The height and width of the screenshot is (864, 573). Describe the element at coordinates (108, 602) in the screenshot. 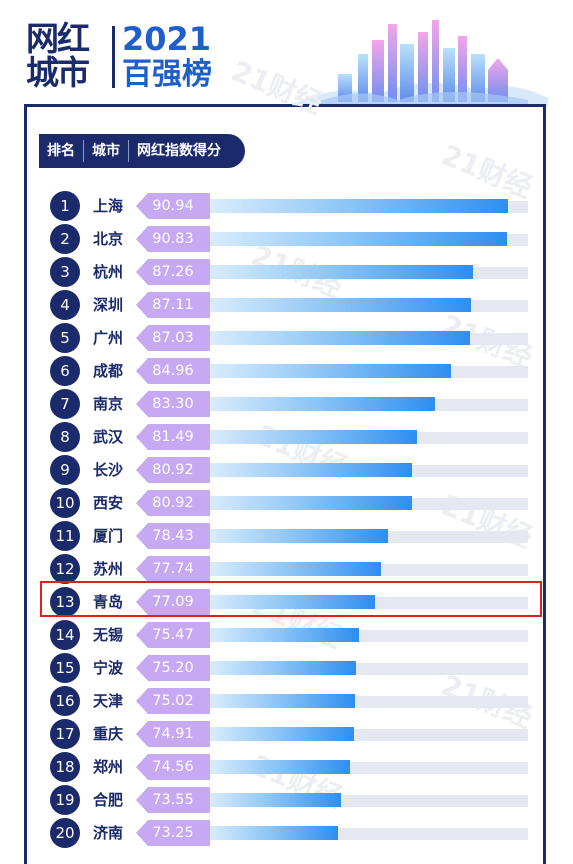

I see `city-label: 青岛` at that location.